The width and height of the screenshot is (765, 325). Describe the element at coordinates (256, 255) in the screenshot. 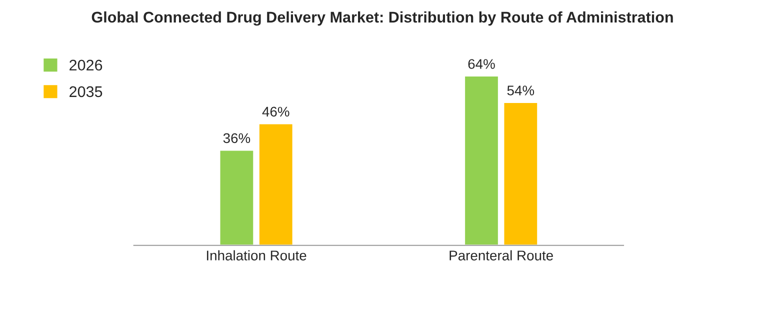

I see `x-tick-label: Inhalation Route` at that location.